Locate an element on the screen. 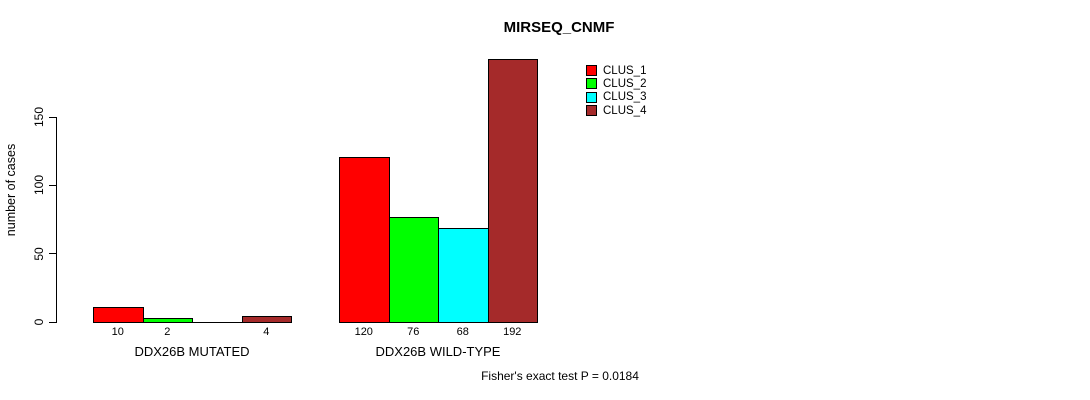  bar-clus-4-ddx26b-wild-type is located at coordinates (512, 190).